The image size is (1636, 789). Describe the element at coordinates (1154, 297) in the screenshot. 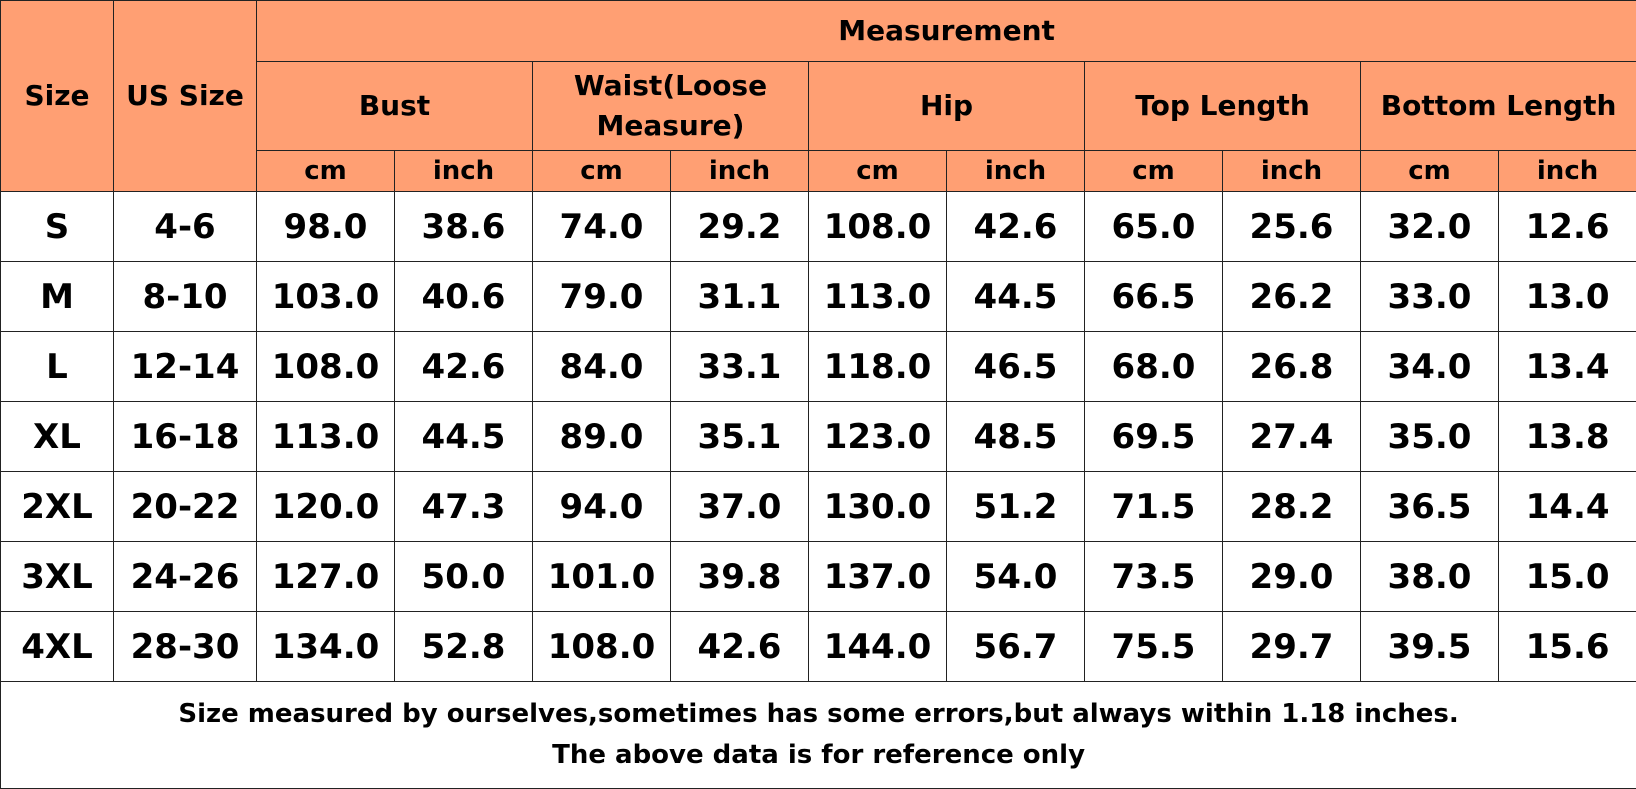

I see `data-cell: 66.5` at that location.